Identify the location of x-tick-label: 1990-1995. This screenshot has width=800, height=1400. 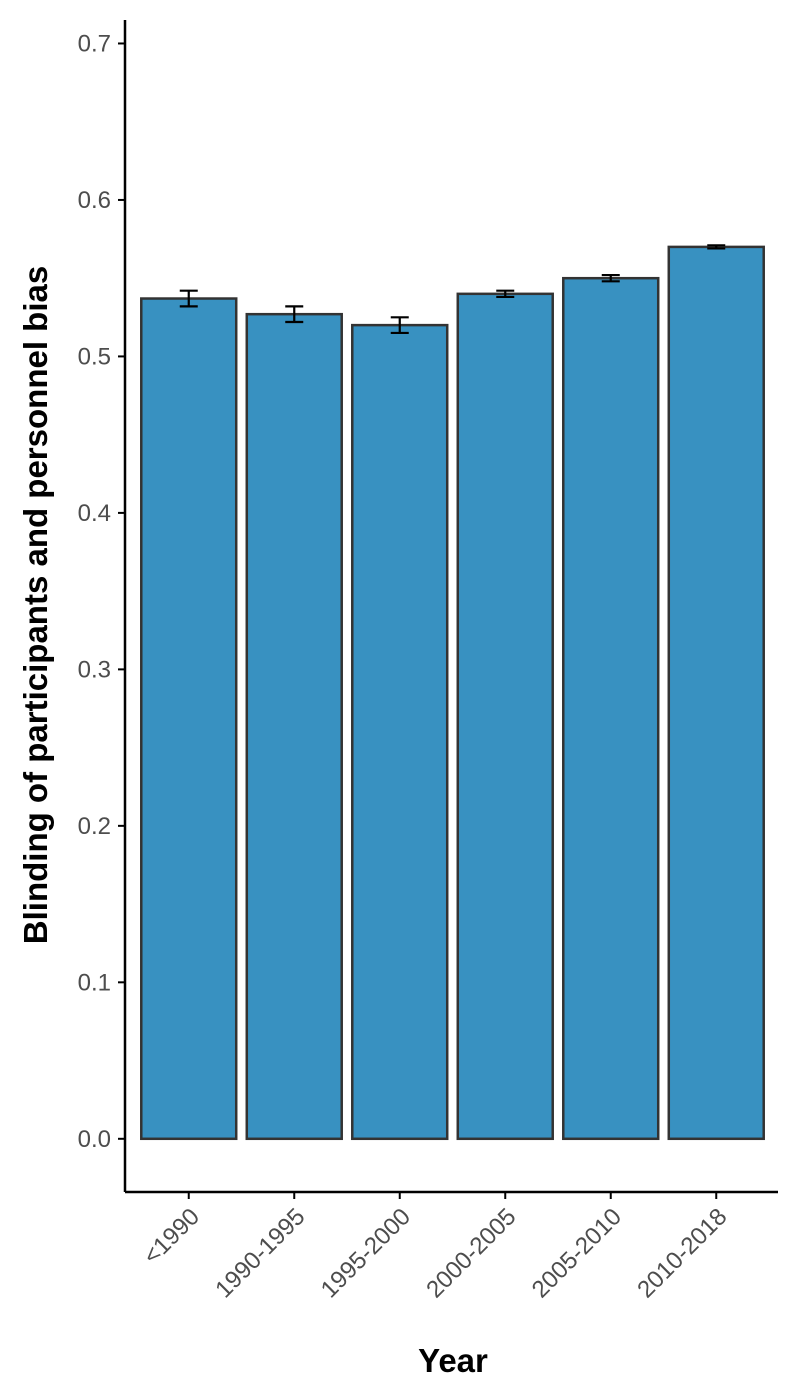
(260, 1253).